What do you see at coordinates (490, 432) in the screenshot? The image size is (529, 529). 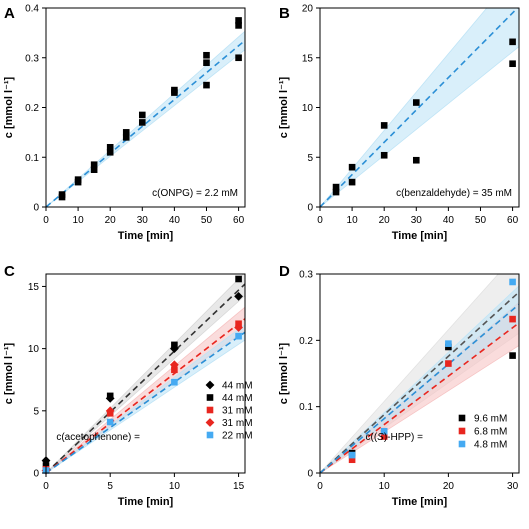 I see `legend-label: 6.8 mM` at bounding box center [490, 432].